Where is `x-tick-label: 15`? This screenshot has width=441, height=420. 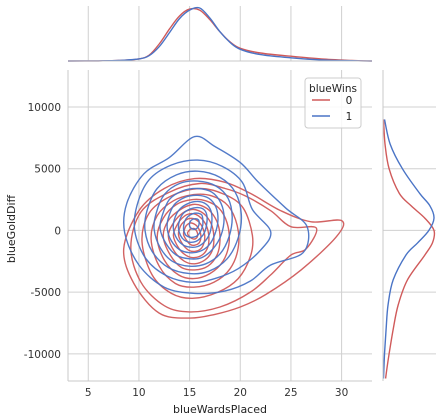 x-tick-label: 15 is located at coordinates (189, 393).